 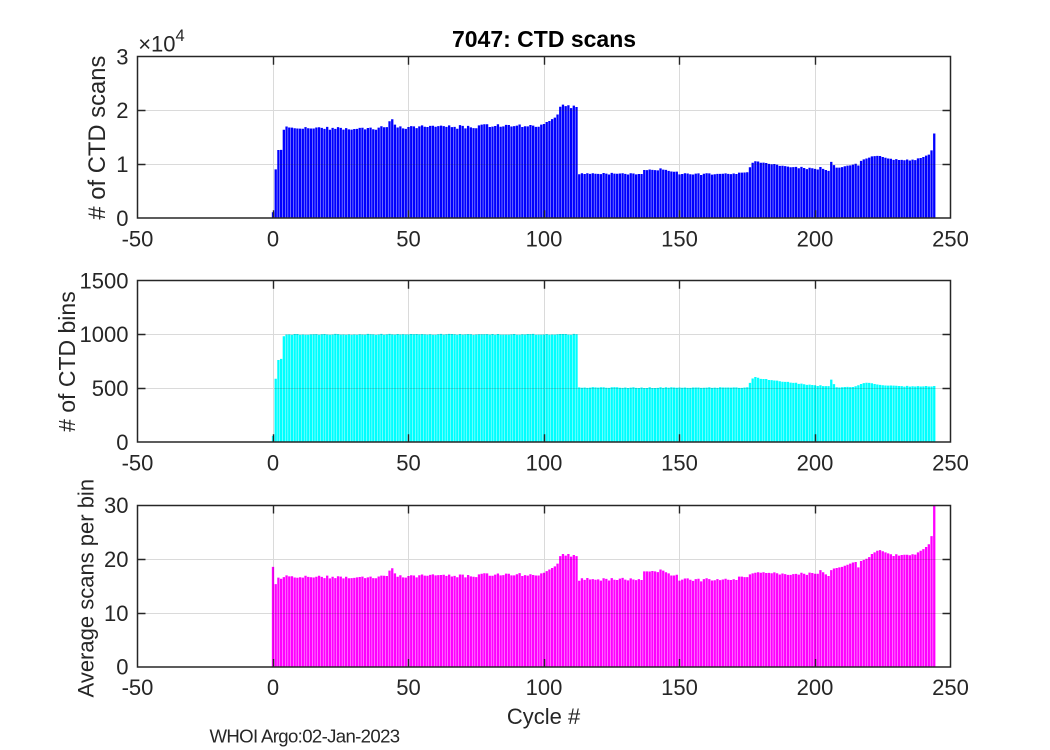 What do you see at coordinates (544, 716) in the screenshot?
I see `svg-text: Cycle #` at bounding box center [544, 716].